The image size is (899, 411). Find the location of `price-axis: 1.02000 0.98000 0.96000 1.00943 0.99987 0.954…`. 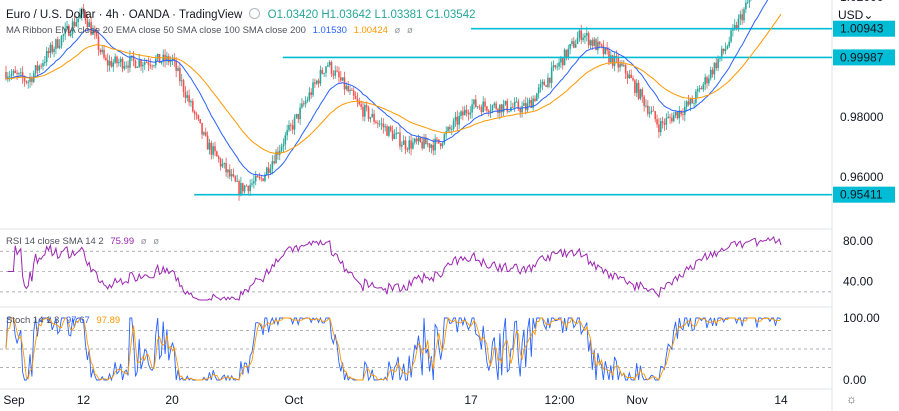

price-axis: 1.02000 0.98000 0.96000 1.00943 0.99987 0.954… is located at coordinates (864, 101).